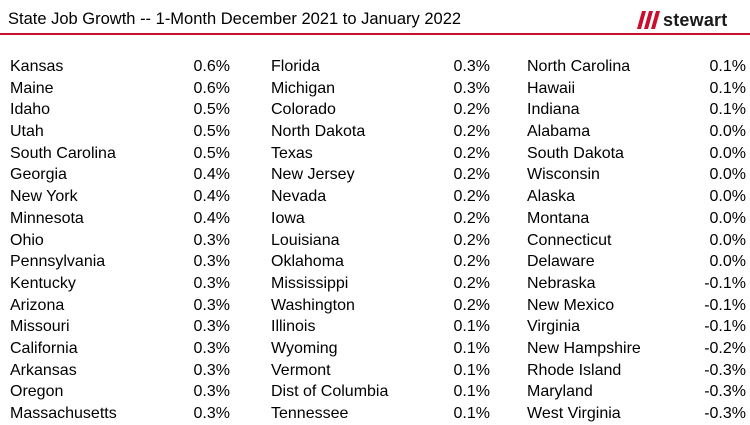 This screenshot has height=425, width=750. What do you see at coordinates (120, 414) in the screenshot?
I see `table-row: Massachusetts 0.3%` at bounding box center [120, 414].